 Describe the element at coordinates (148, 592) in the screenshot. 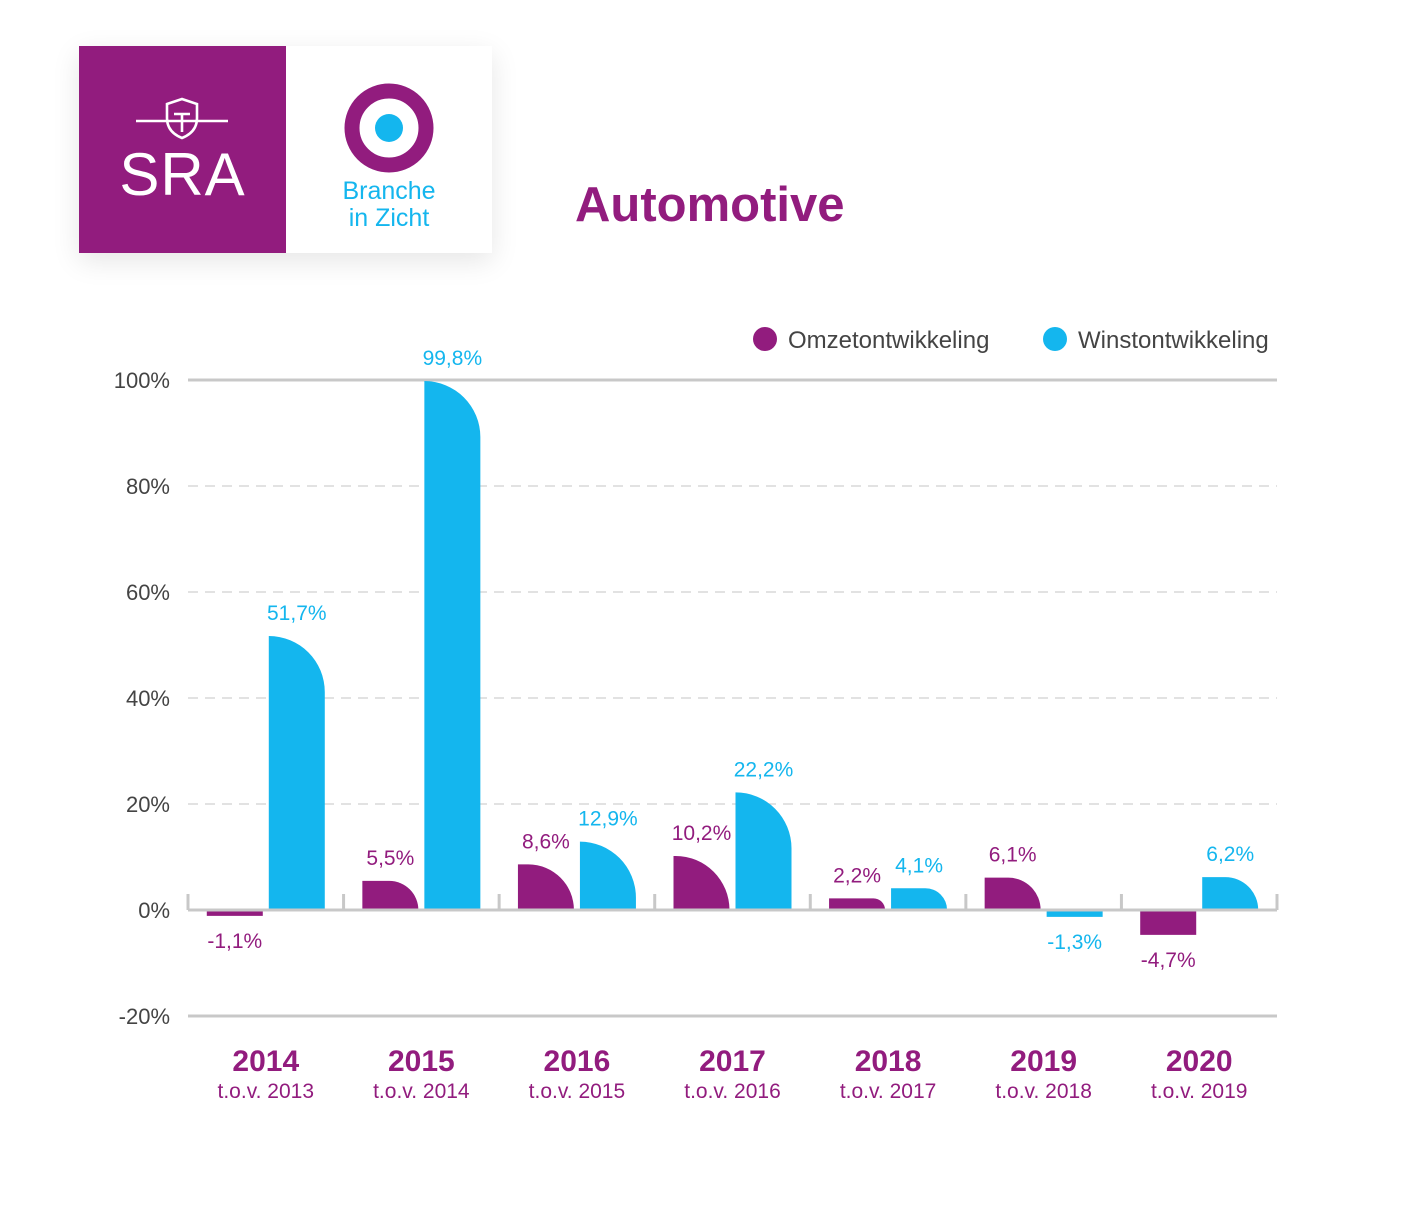

I see `y-tick-label: 60%` at that location.